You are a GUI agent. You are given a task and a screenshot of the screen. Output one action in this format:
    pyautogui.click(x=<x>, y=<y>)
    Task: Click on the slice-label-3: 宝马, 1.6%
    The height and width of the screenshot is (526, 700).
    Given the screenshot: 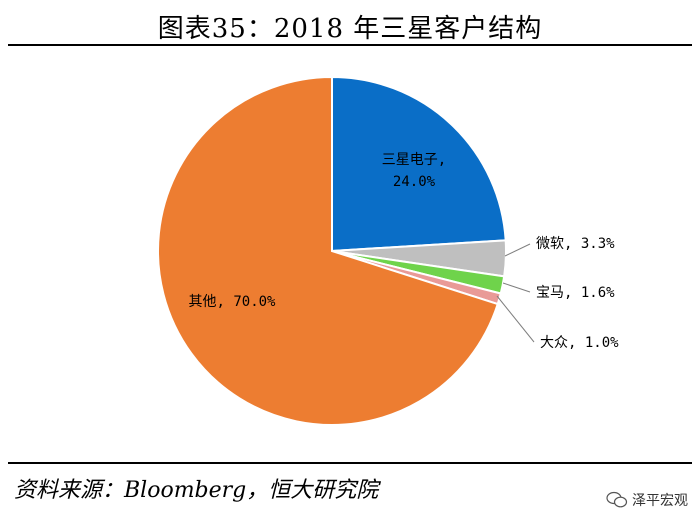 What is the action you would take?
    pyautogui.click(x=575, y=293)
    